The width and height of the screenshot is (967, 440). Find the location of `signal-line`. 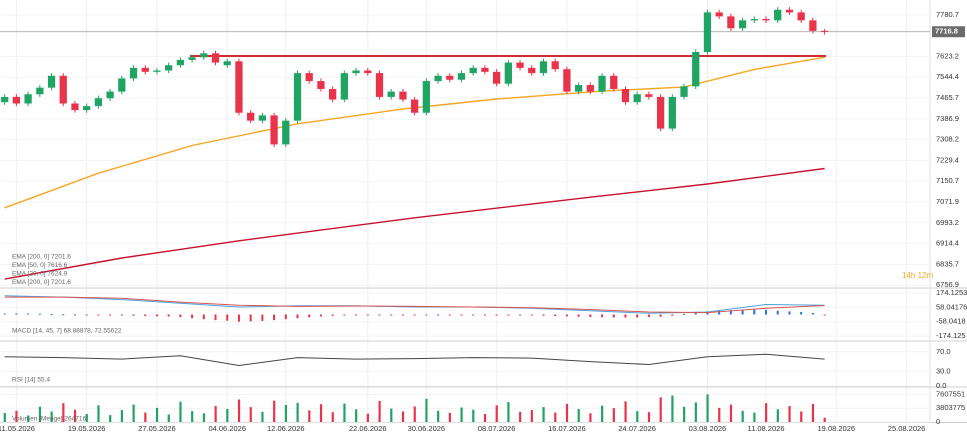

signal-line is located at coordinates (414, 305).